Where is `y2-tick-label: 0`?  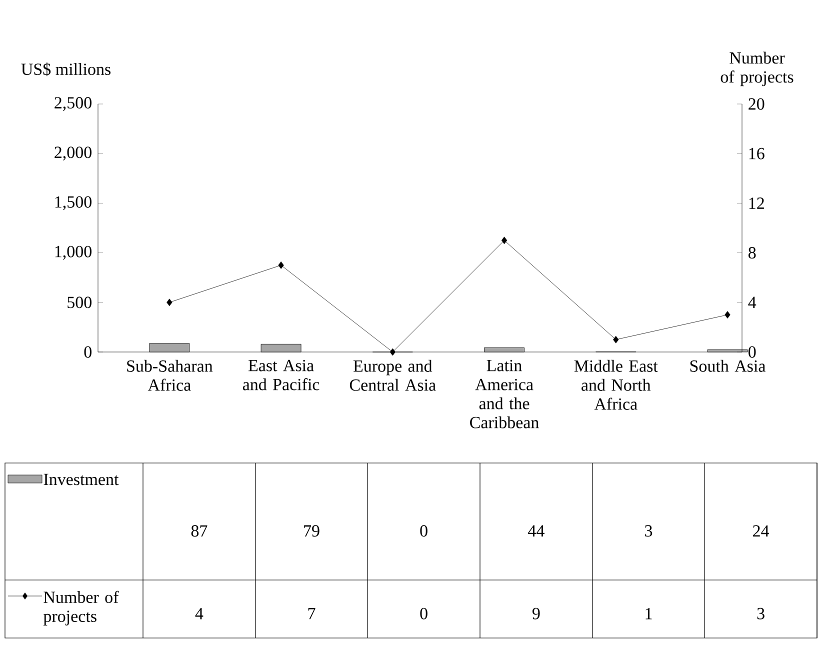
y2-tick-label: 0 is located at coordinates (752, 352).